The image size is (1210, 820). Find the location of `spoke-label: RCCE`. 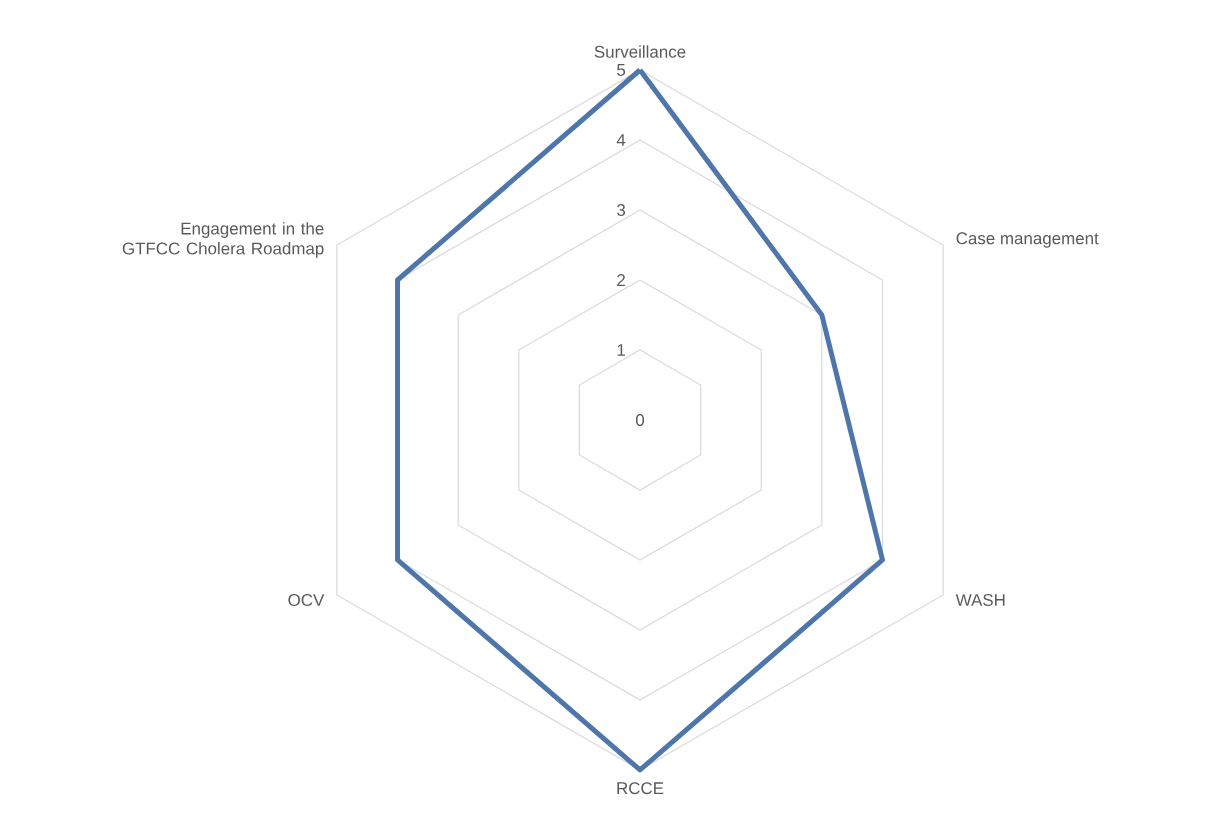

spoke-label: RCCE is located at coordinates (640, 788).